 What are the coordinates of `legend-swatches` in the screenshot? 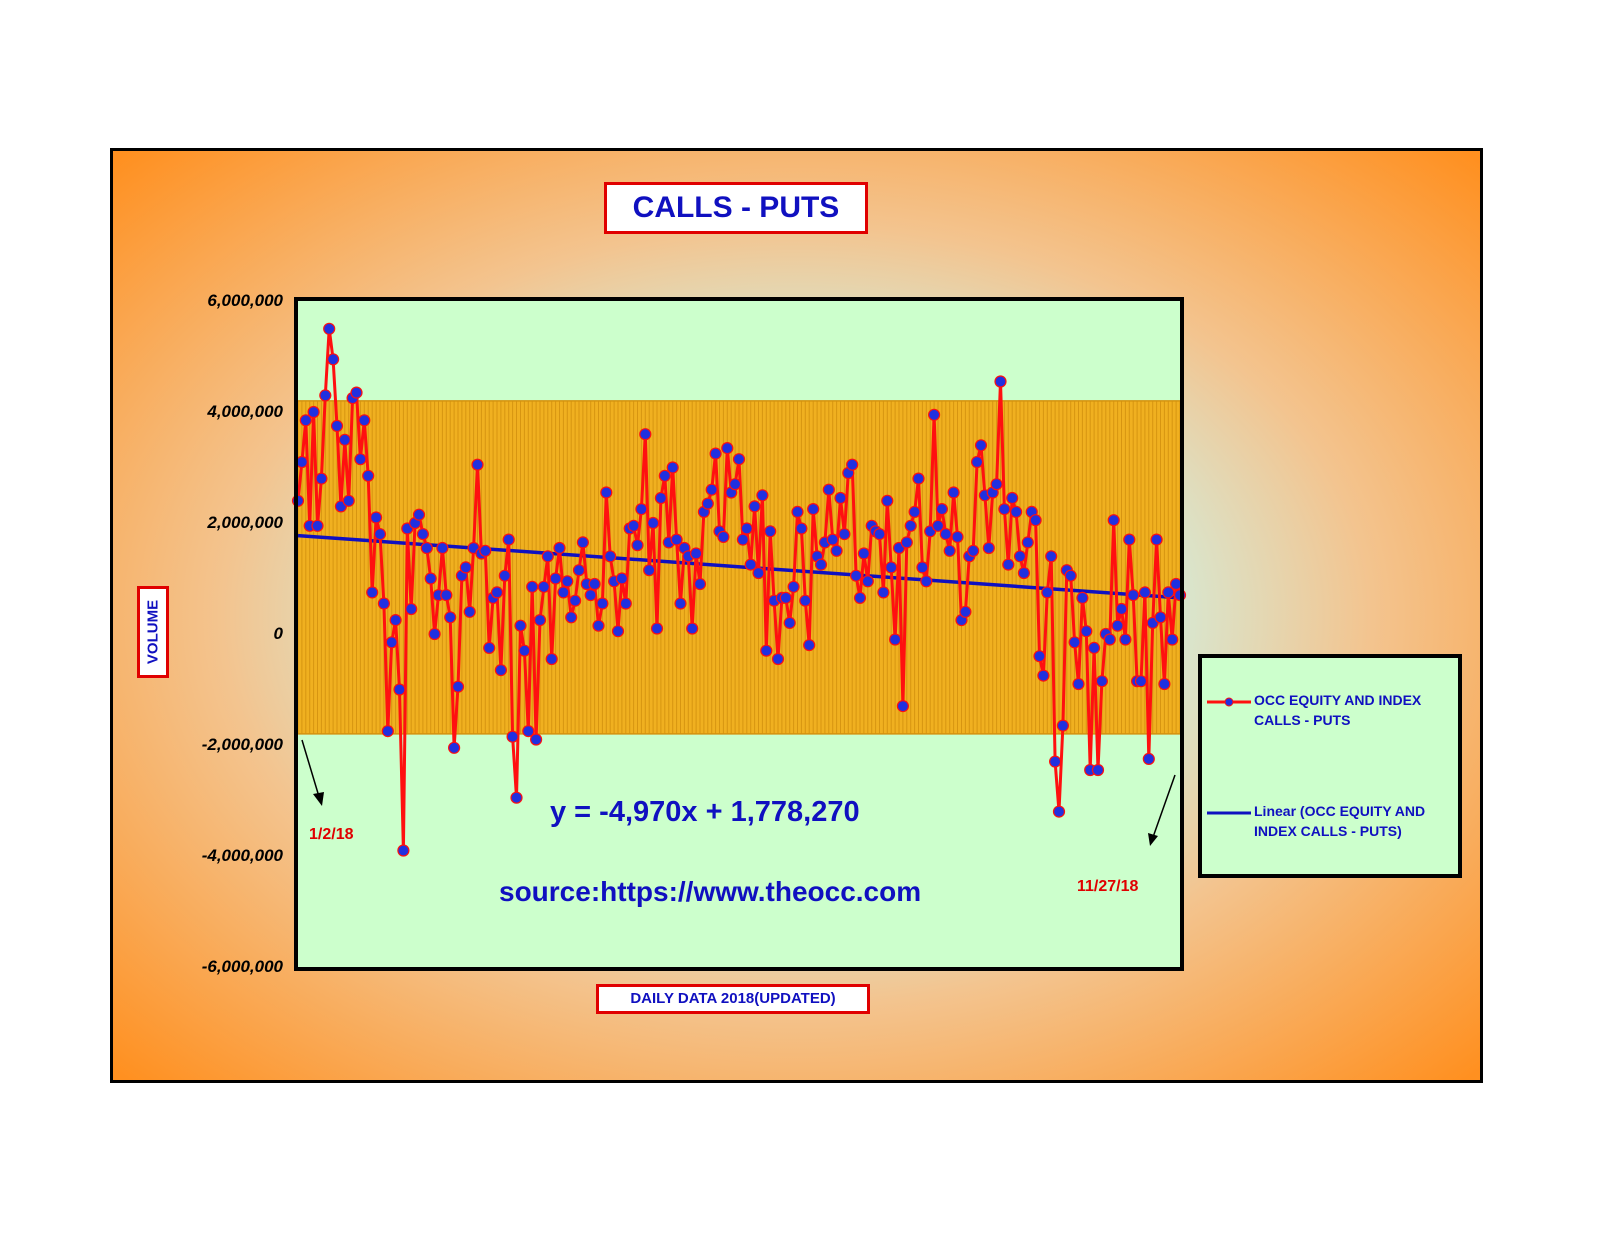 It's located at (1229, 756).